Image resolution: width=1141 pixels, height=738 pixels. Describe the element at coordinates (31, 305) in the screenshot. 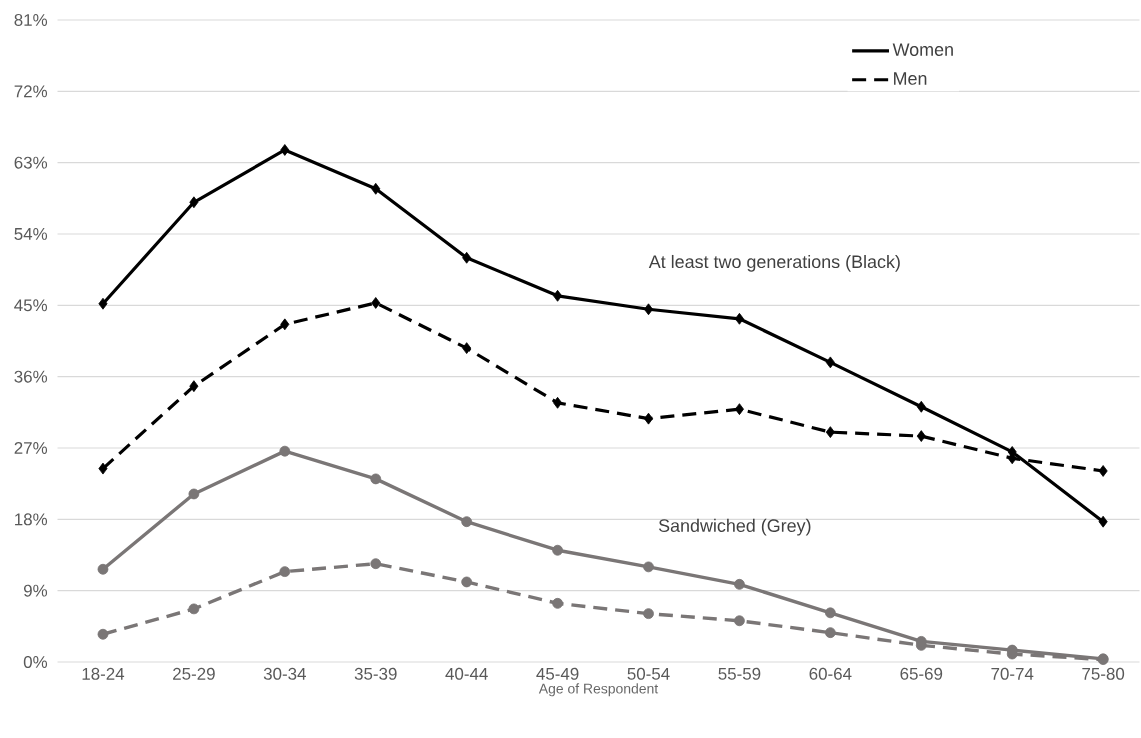

I see `y-tick-label: 45%` at that location.